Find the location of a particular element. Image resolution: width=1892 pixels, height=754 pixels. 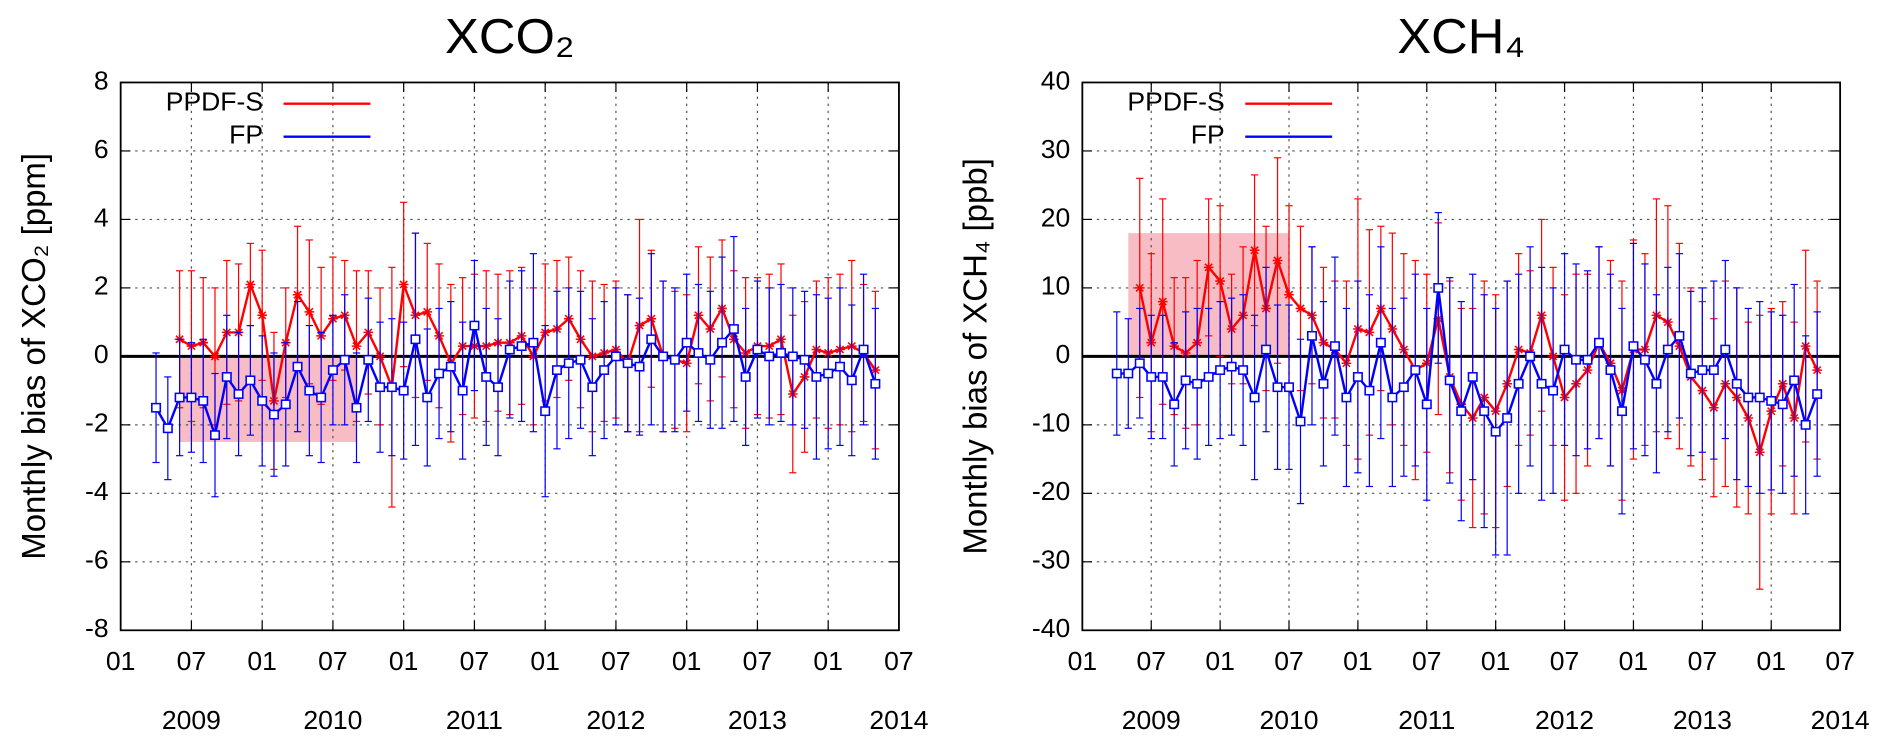

shaded-region is located at coordinates (268, 399).